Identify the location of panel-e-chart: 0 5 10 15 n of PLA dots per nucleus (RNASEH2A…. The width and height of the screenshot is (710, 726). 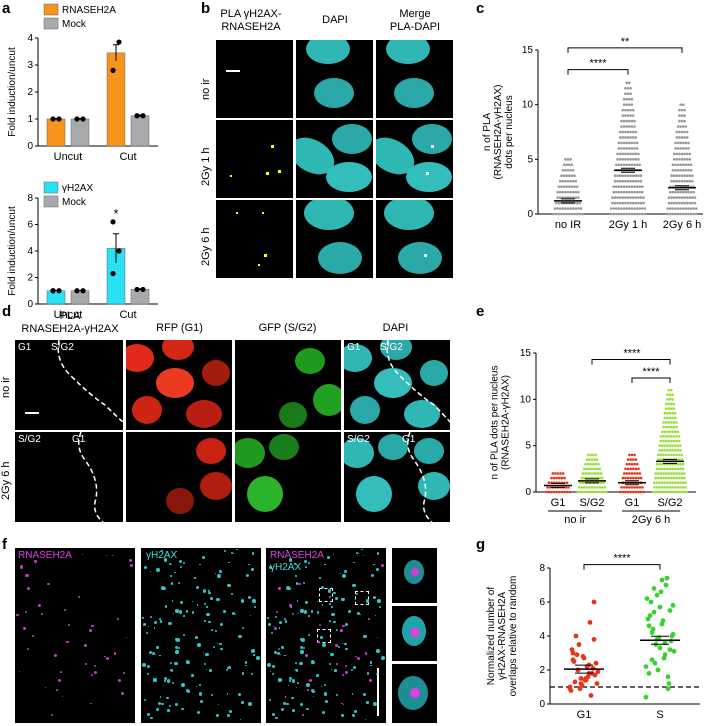
(593, 436).